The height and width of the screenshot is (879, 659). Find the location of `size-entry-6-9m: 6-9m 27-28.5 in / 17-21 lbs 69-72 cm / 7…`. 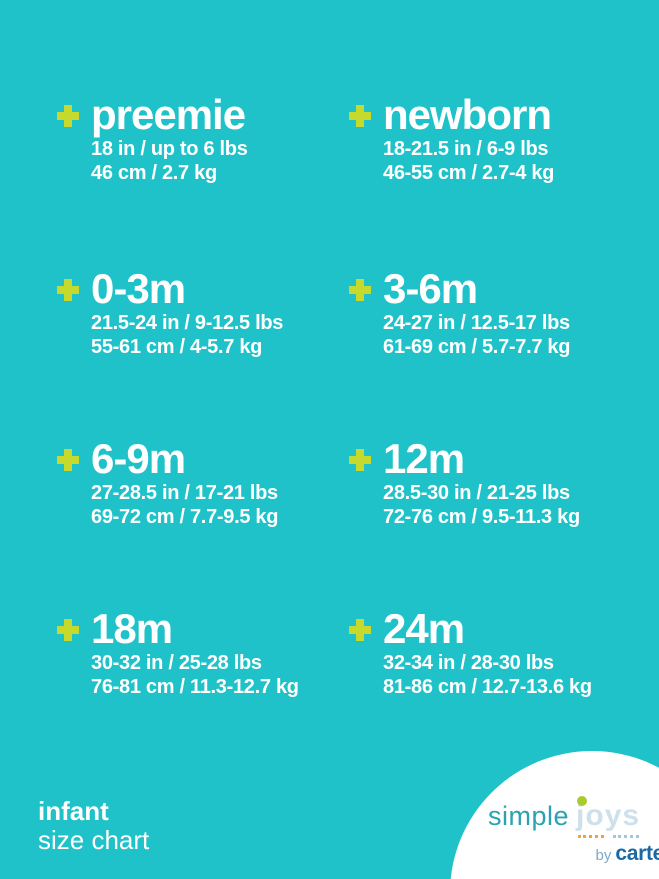

size-entry-6-9m: 6-9m 27-28.5 in / 17-21 lbs 69-72 cm / 7… is located at coordinates (168, 482).